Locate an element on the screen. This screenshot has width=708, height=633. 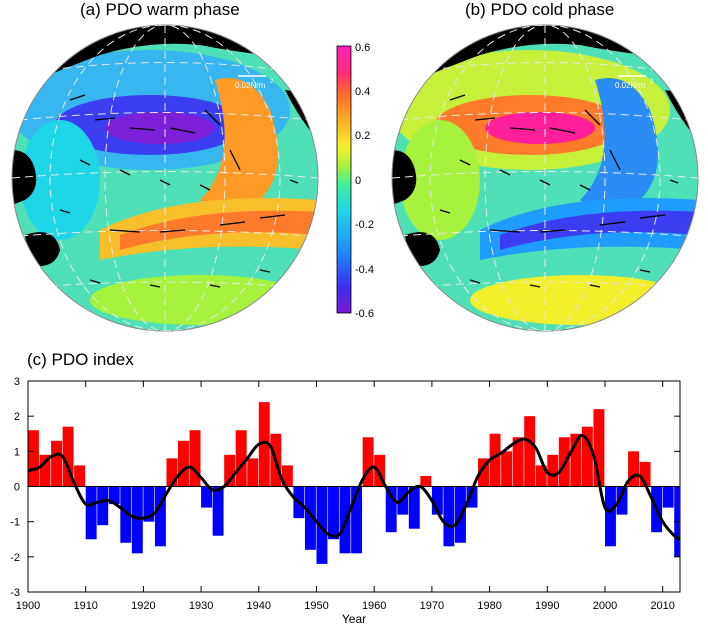
panel-b-title: (b) PDO cold phase is located at coordinates (540, 9).